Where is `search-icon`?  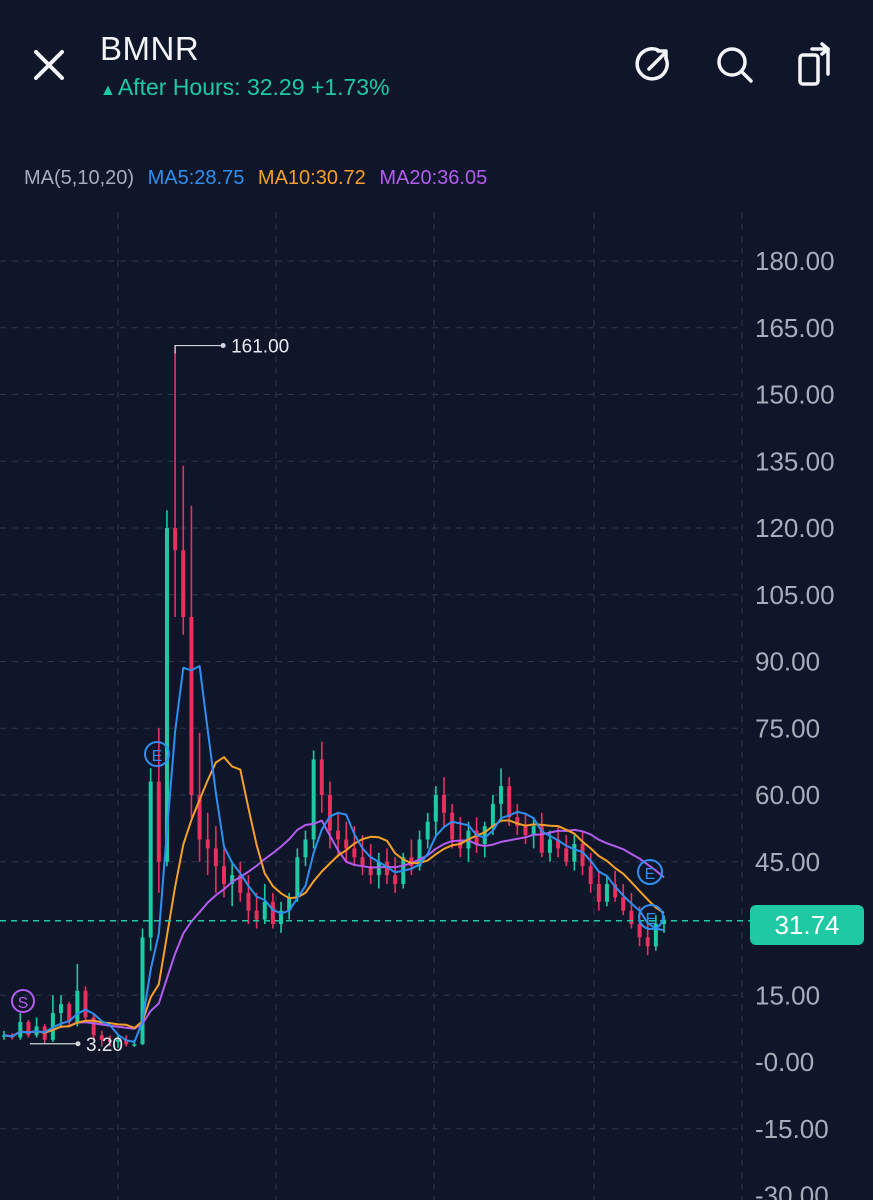
search-icon is located at coordinates (735, 65).